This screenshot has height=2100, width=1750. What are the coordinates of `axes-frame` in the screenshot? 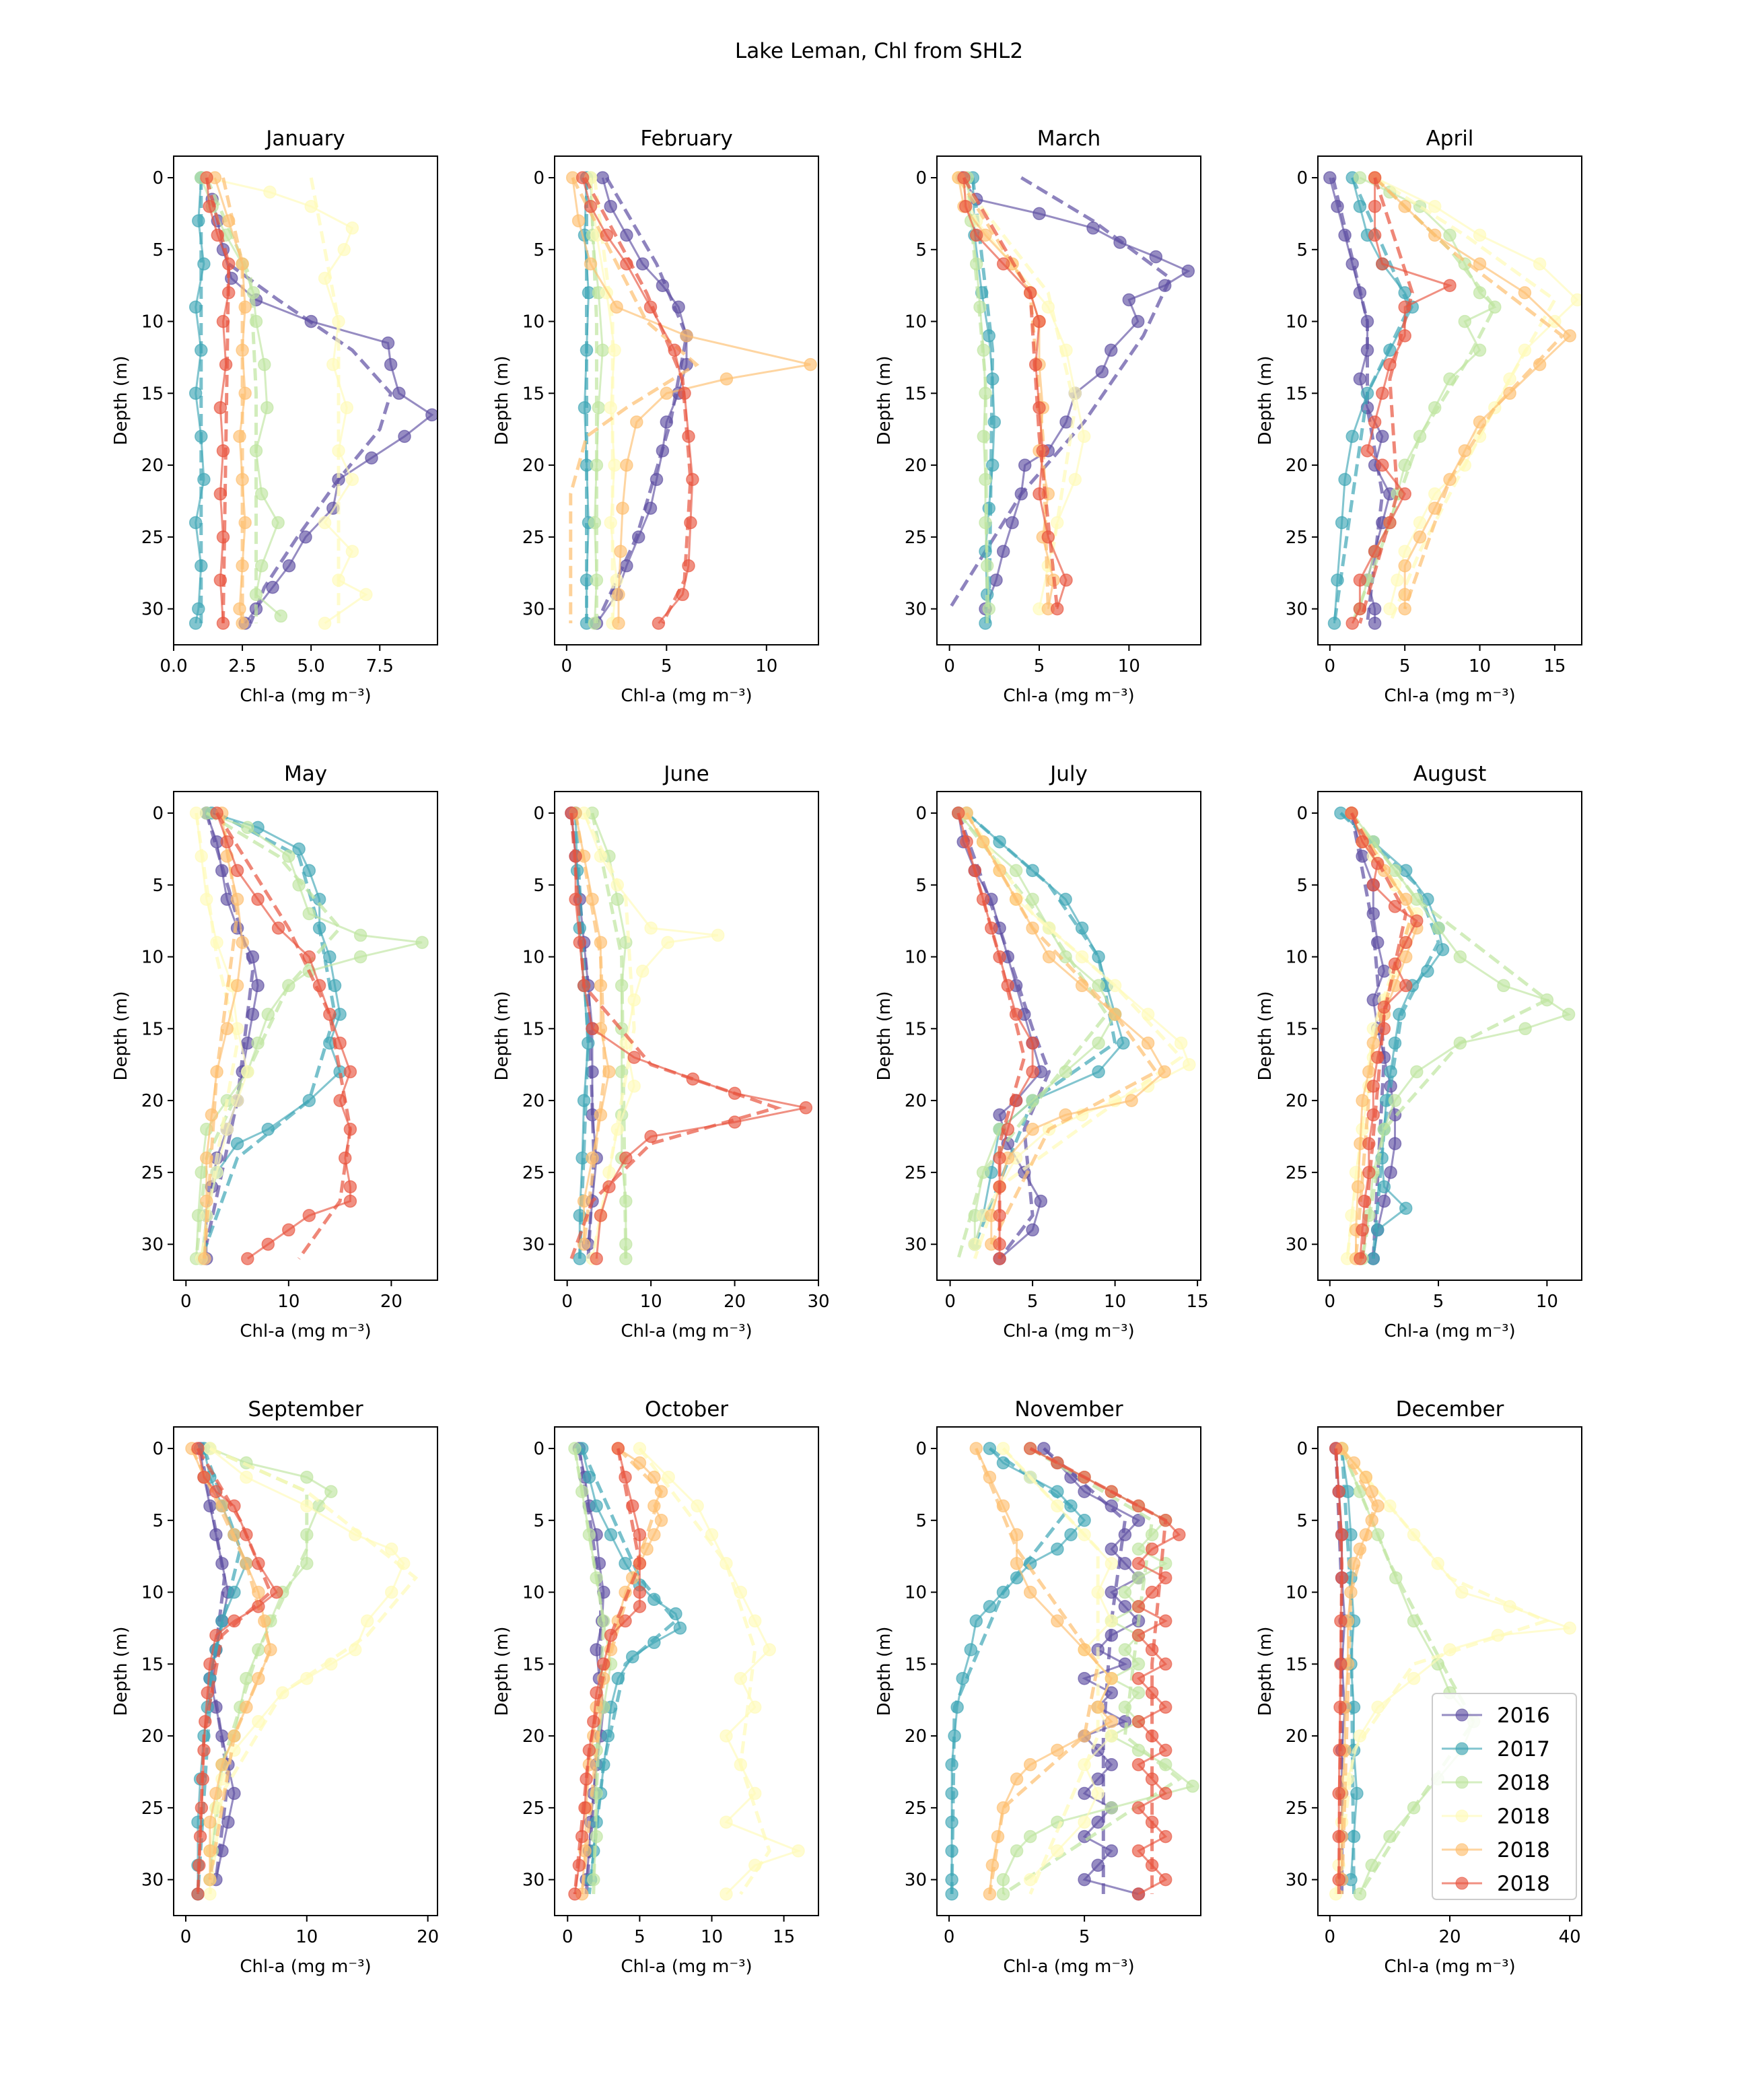 It's located at (1450, 1036).